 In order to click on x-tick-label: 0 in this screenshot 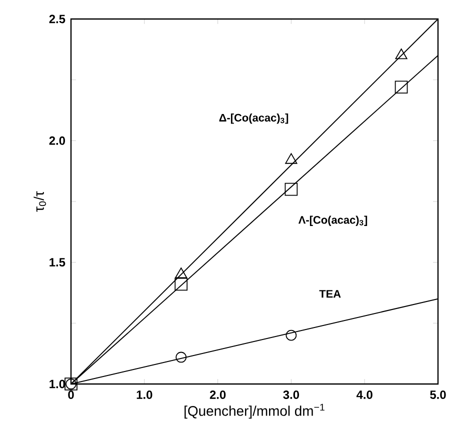, I will do `click(71, 394)`.